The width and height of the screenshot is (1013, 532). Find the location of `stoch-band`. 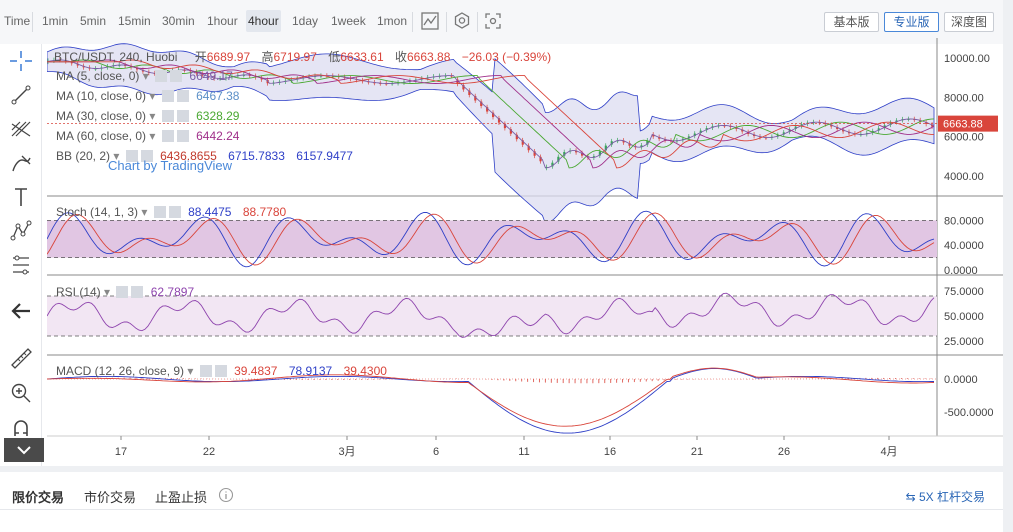

stoch-band is located at coordinates (492, 239).